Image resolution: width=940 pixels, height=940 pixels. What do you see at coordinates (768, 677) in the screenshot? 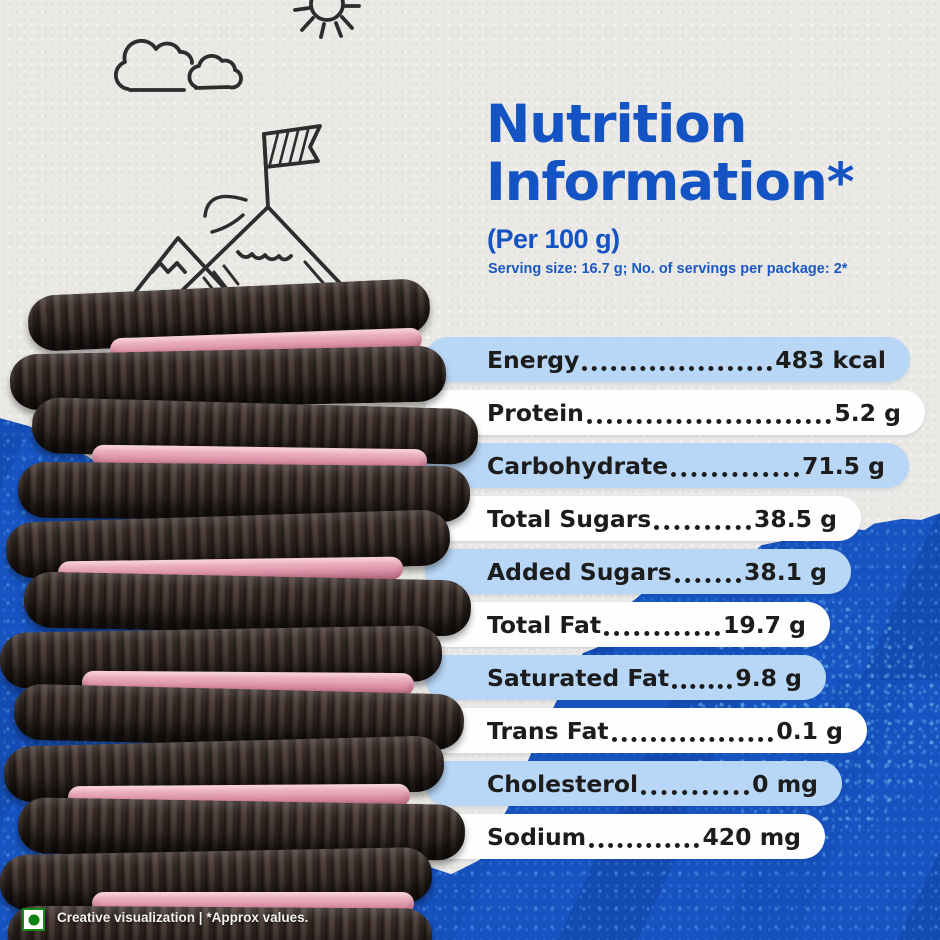
I see `nutrient-value: 9.8 g` at bounding box center [768, 677].